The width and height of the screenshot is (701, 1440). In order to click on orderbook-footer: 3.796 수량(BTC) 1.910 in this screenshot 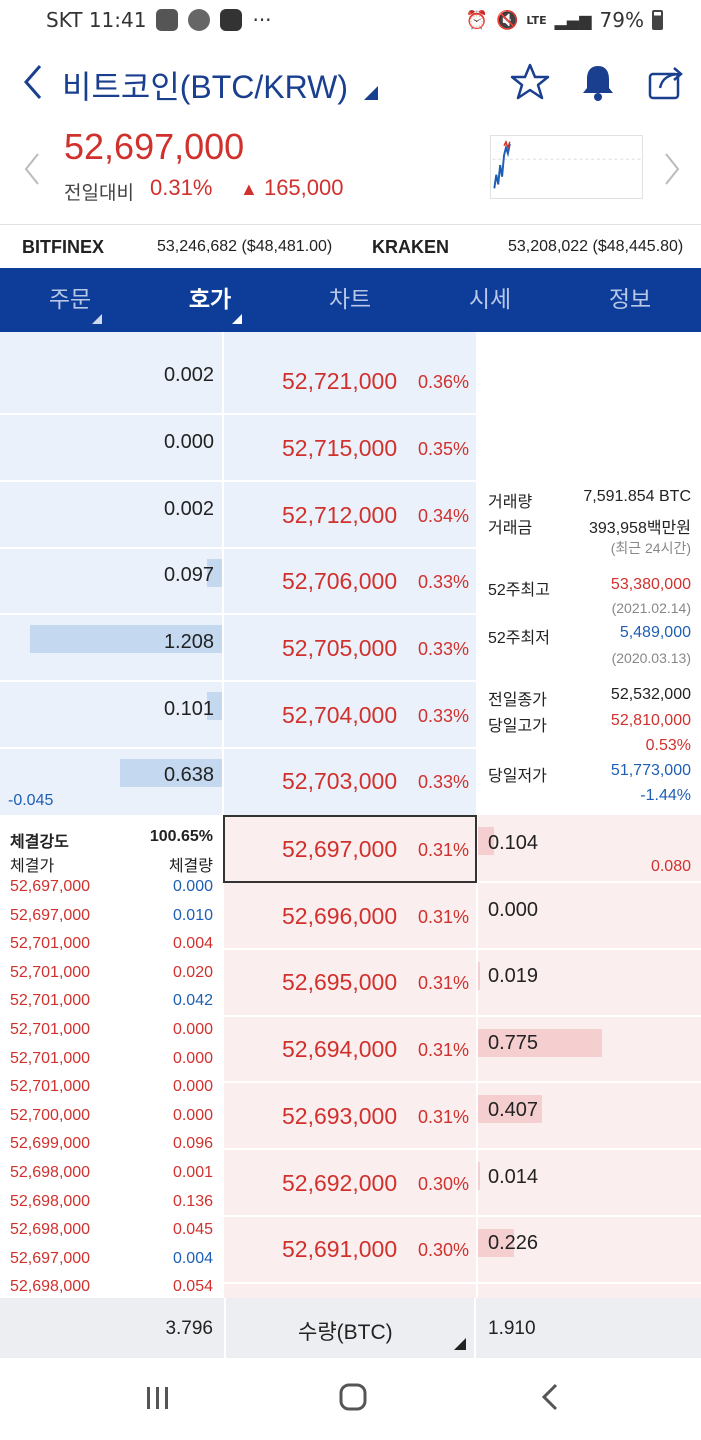, I will do `click(350, 1328)`.